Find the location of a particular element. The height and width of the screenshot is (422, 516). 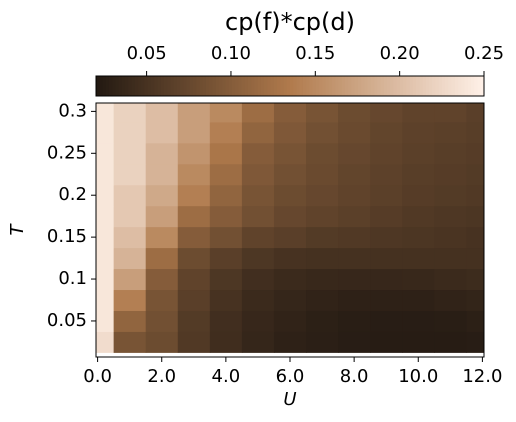

x-tick-label: 6.0 is located at coordinates (290, 376).